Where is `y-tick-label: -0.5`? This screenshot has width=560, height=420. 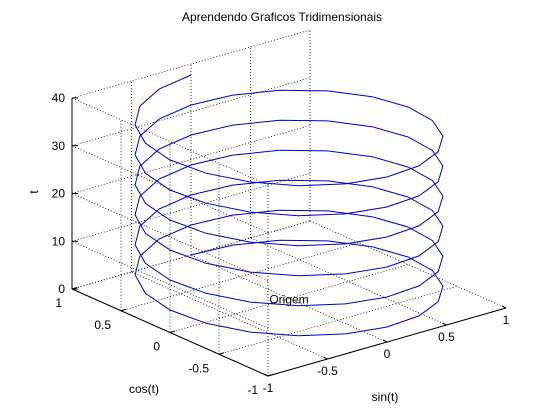
y-tick-label: -0.5 is located at coordinates (198, 368).